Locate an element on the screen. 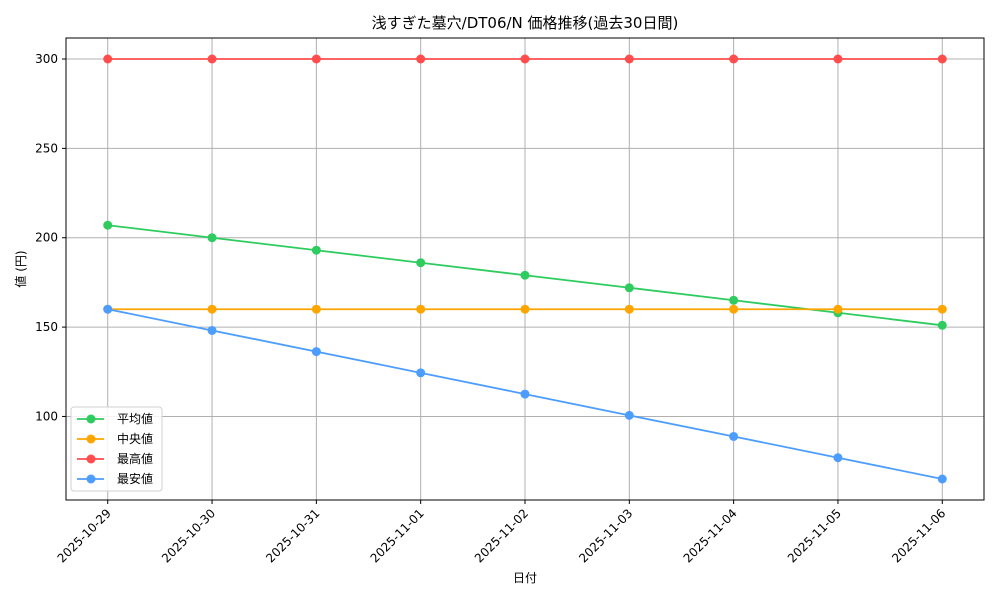 The image size is (1000, 604). y-tick-label: 200 is located at coordinates (46, 238).